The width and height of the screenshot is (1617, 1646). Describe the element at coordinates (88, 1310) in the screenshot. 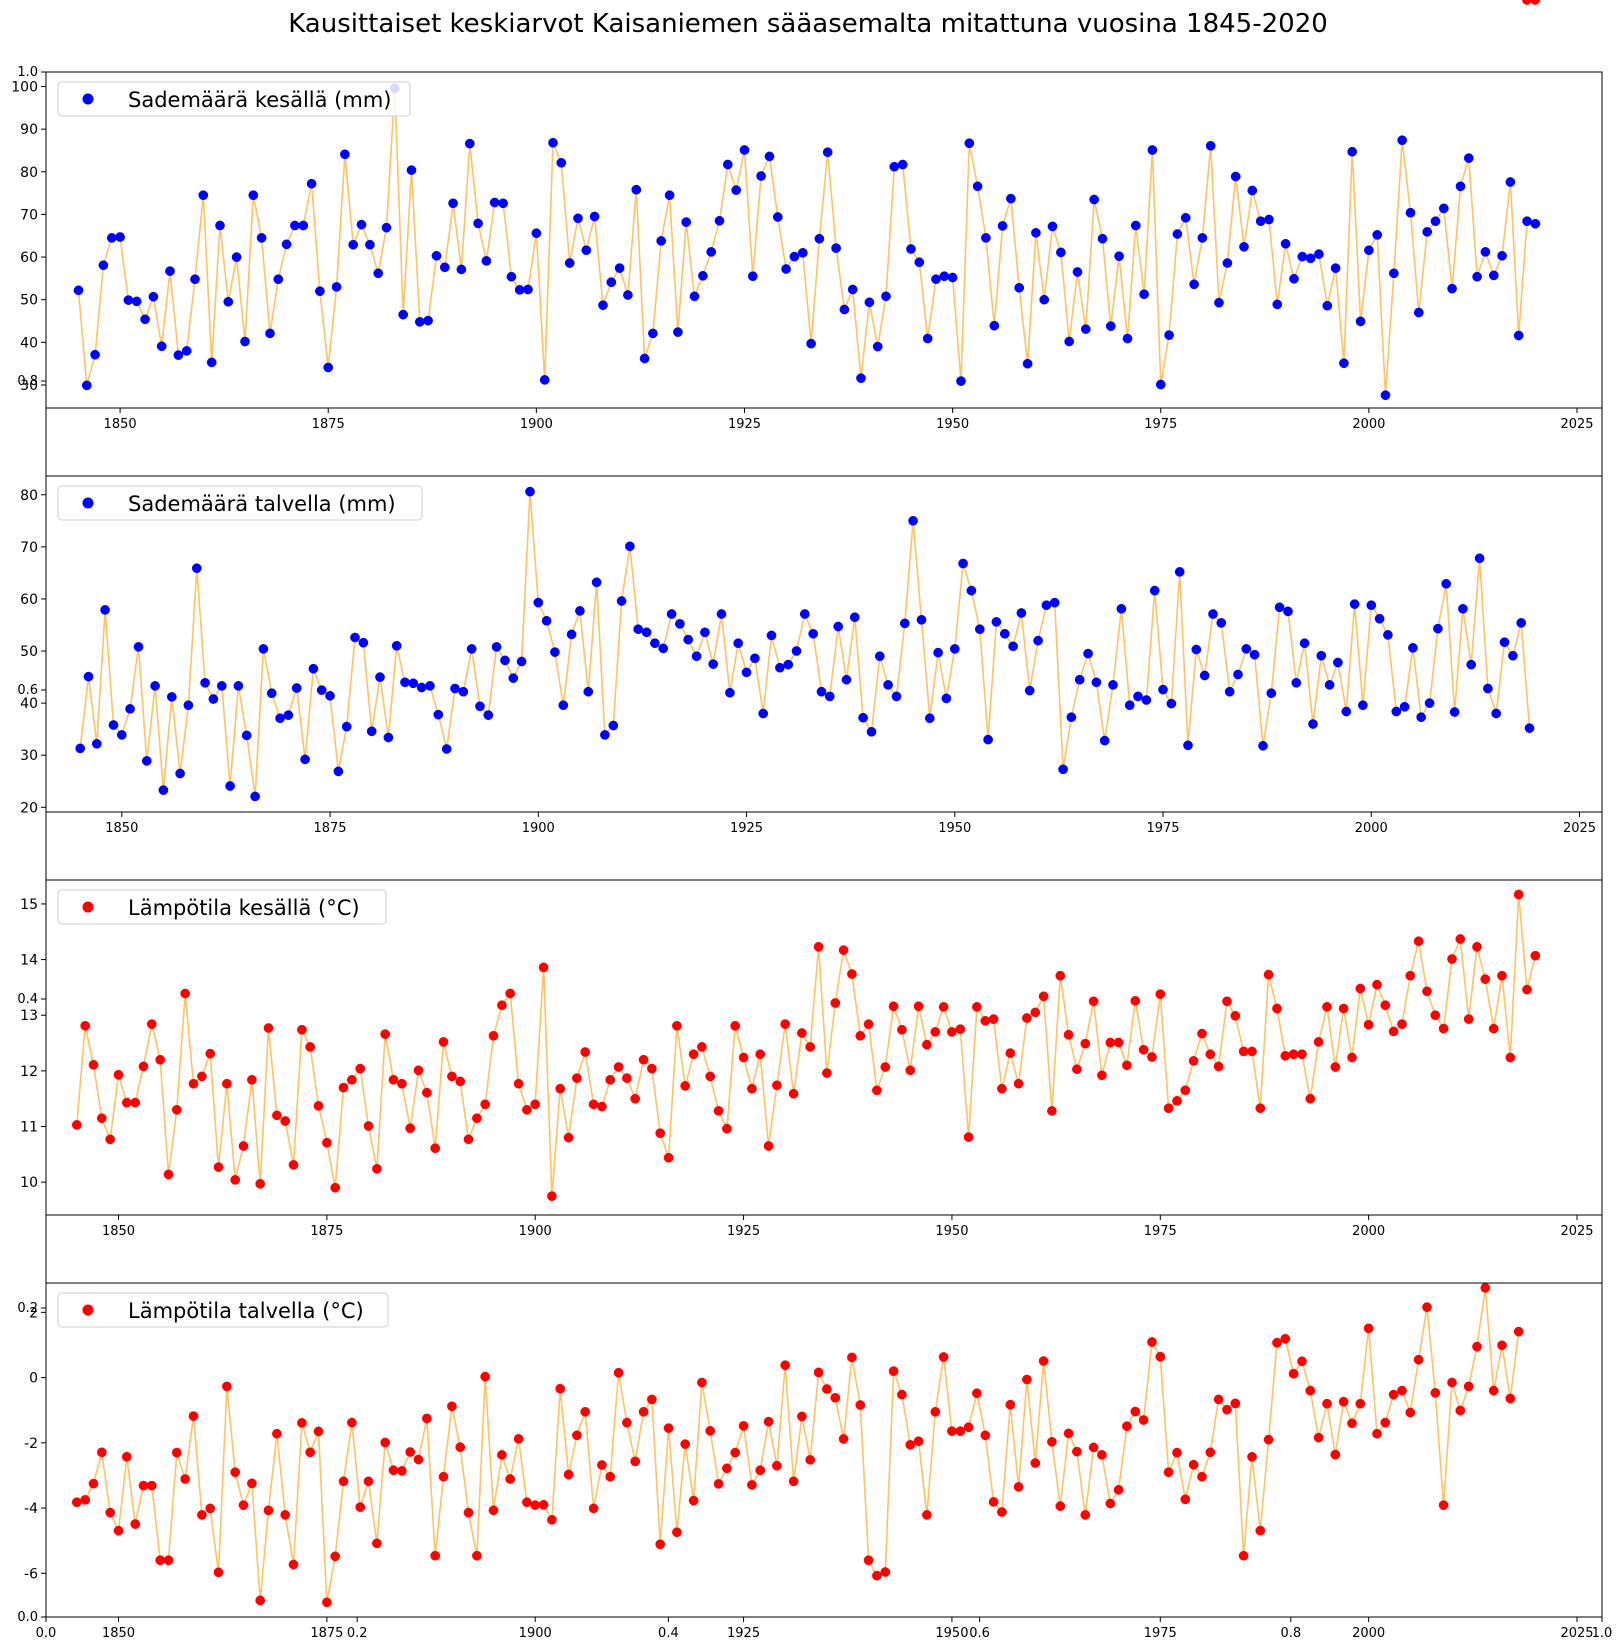

I see `legend-marker` at that location.